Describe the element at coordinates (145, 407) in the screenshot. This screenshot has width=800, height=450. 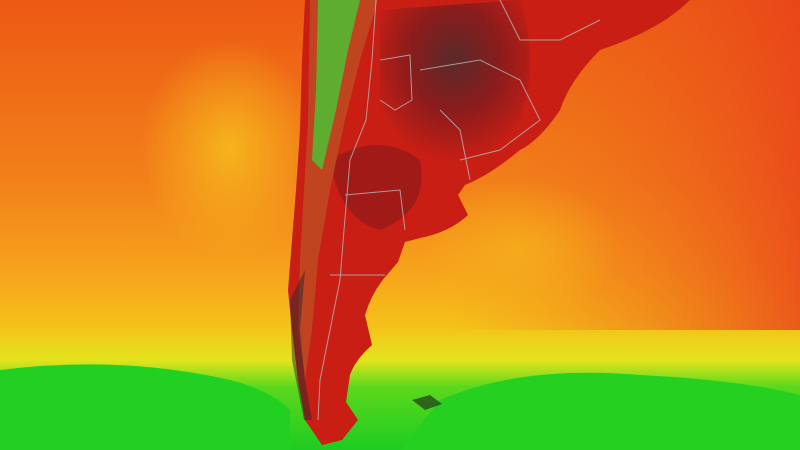
I see `cold-region-west` at that location.